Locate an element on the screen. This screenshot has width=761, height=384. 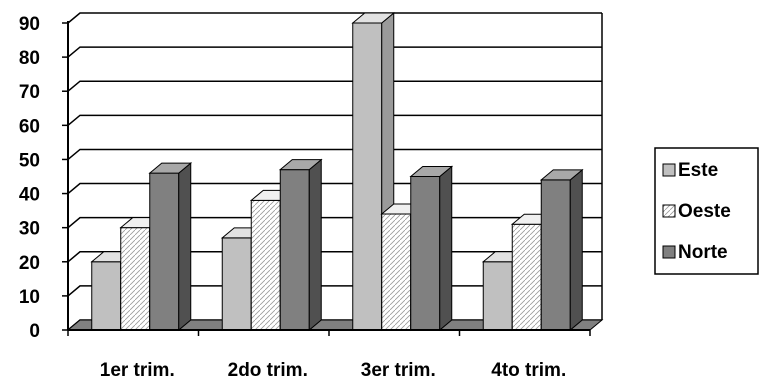
y-tick-label: 40 is located at coordinates (29, 195).